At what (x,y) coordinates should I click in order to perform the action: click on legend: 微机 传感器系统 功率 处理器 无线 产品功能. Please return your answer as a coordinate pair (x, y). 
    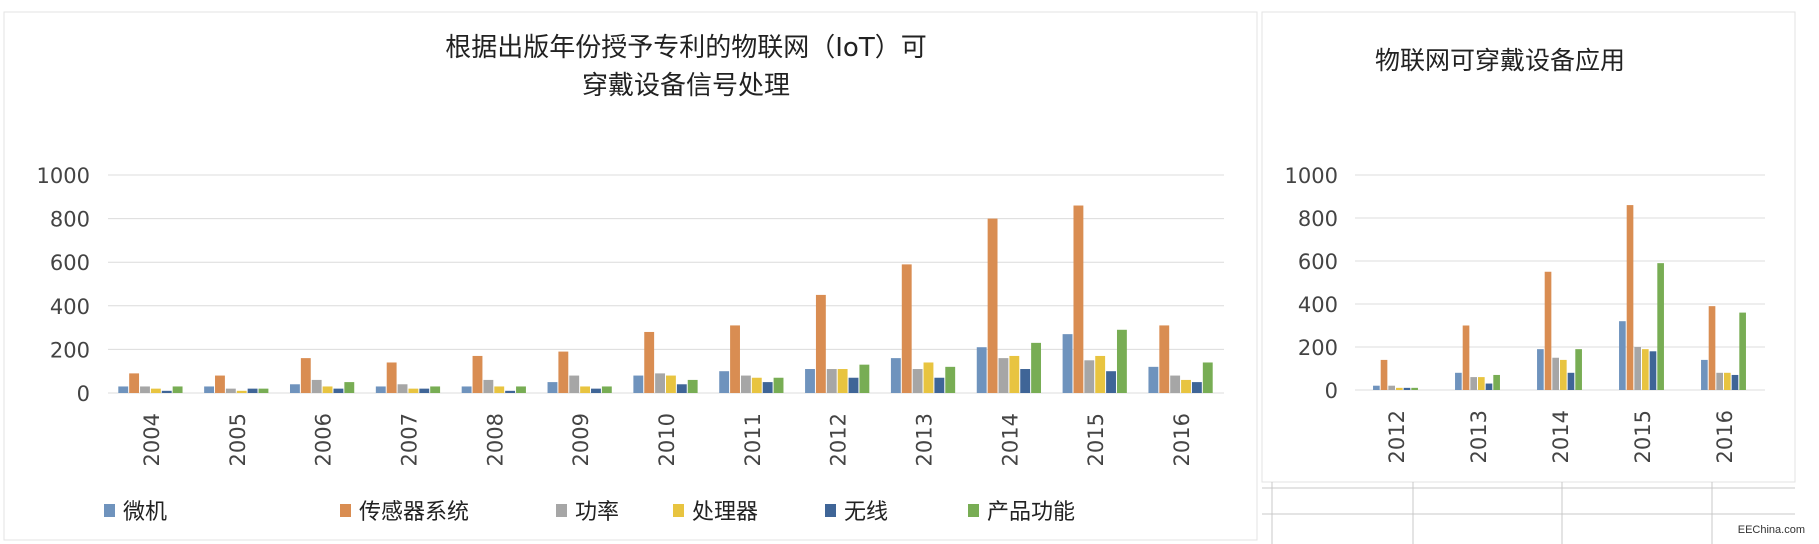
    Looking at the image, I should click on (589, 512).